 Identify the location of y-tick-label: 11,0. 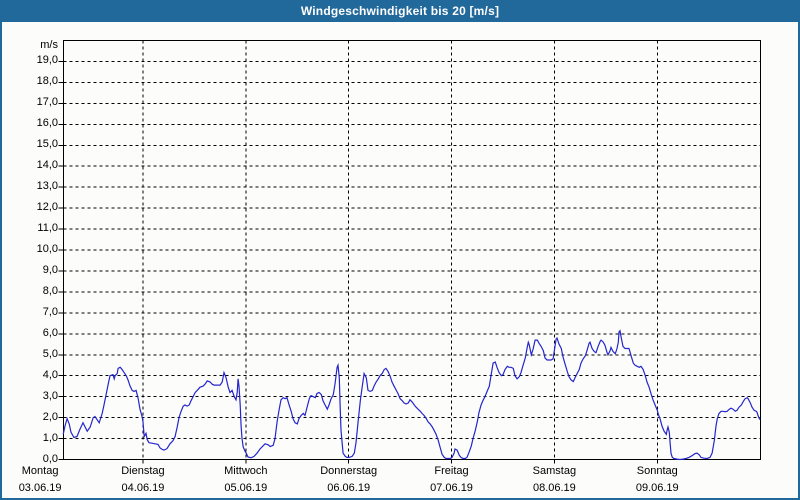
(47, 228).